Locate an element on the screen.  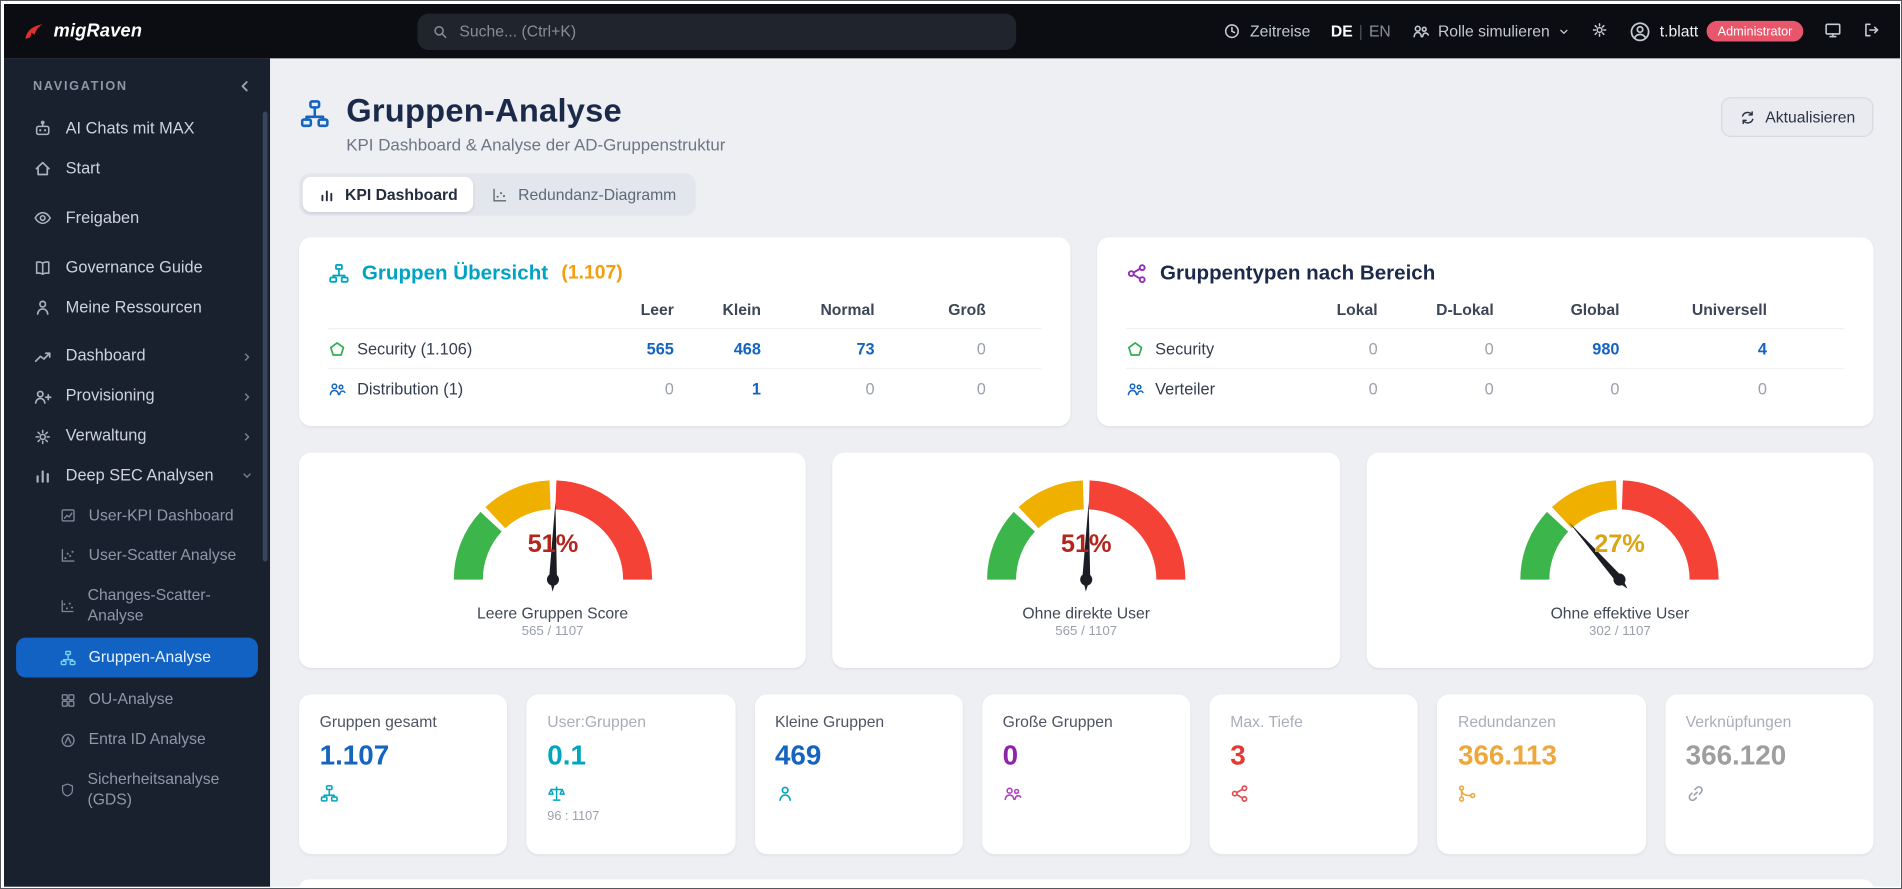
search-input is located at coordinates (730, 31).